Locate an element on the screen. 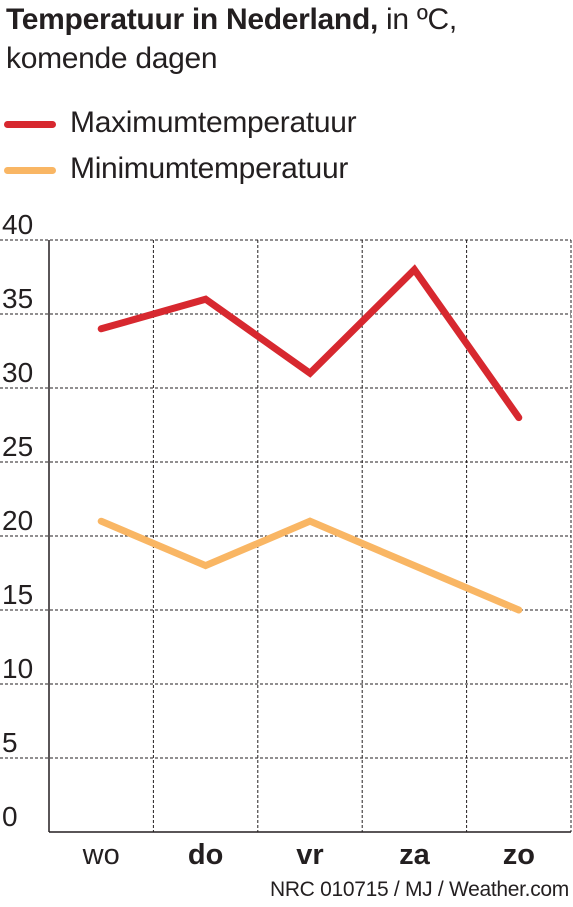 The width and height of the screenshot is (573, 907). source-credit: NRC 010715 / MJ / Weather.com is located at coordinates (419, 889).